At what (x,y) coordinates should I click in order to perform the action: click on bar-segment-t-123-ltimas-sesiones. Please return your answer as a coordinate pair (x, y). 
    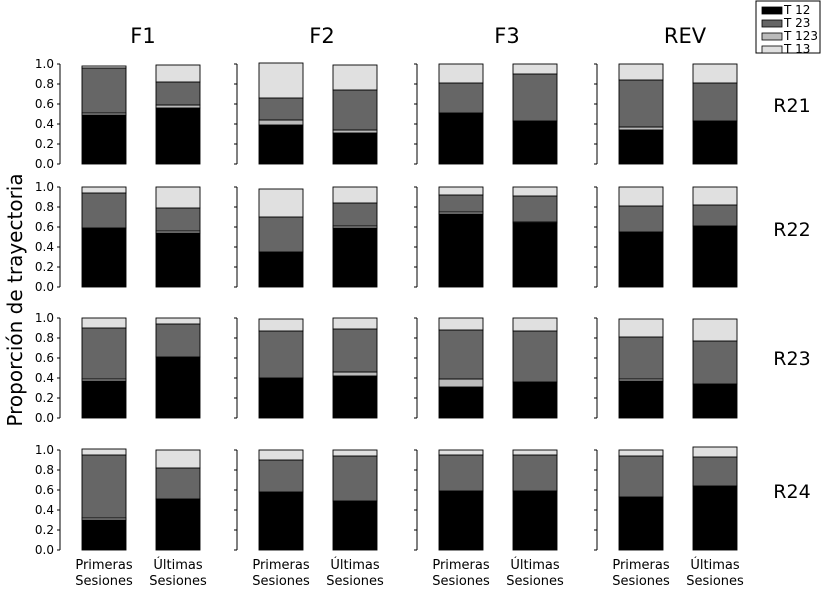
    Looking at the image, I should click on (355, 374).